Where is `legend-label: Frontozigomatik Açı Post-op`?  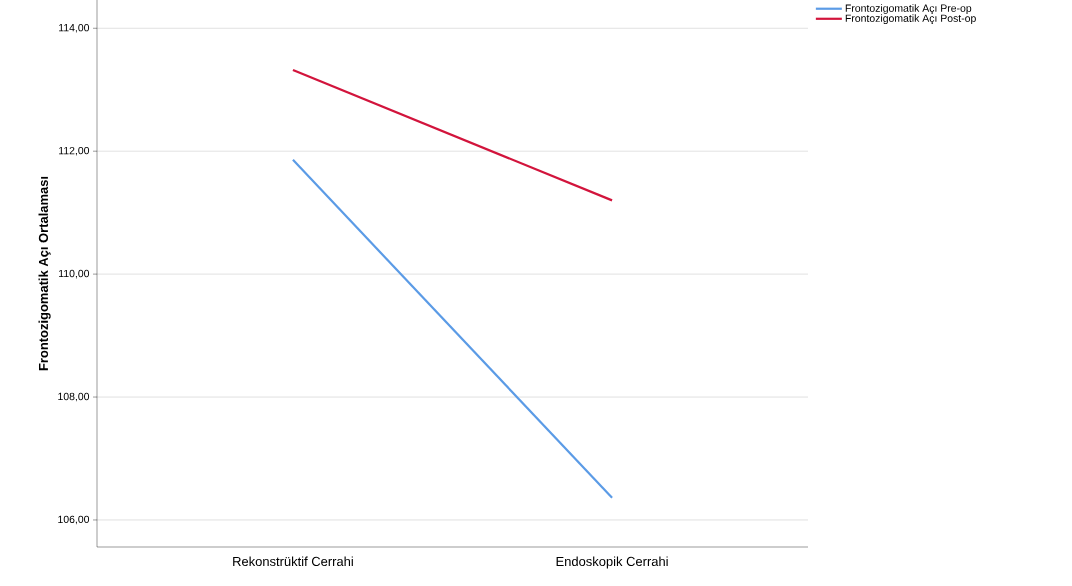 legend-label: Frontozigomatik Açı Post-op is located at coordinates (910, 19).